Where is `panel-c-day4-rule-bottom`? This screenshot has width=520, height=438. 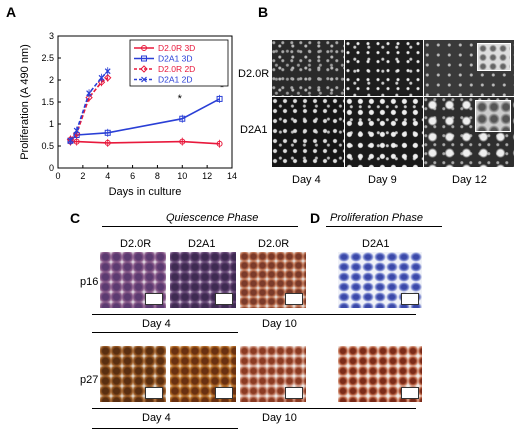
panel-c-day4-rule-bottom is located at coordinates (165, 428).